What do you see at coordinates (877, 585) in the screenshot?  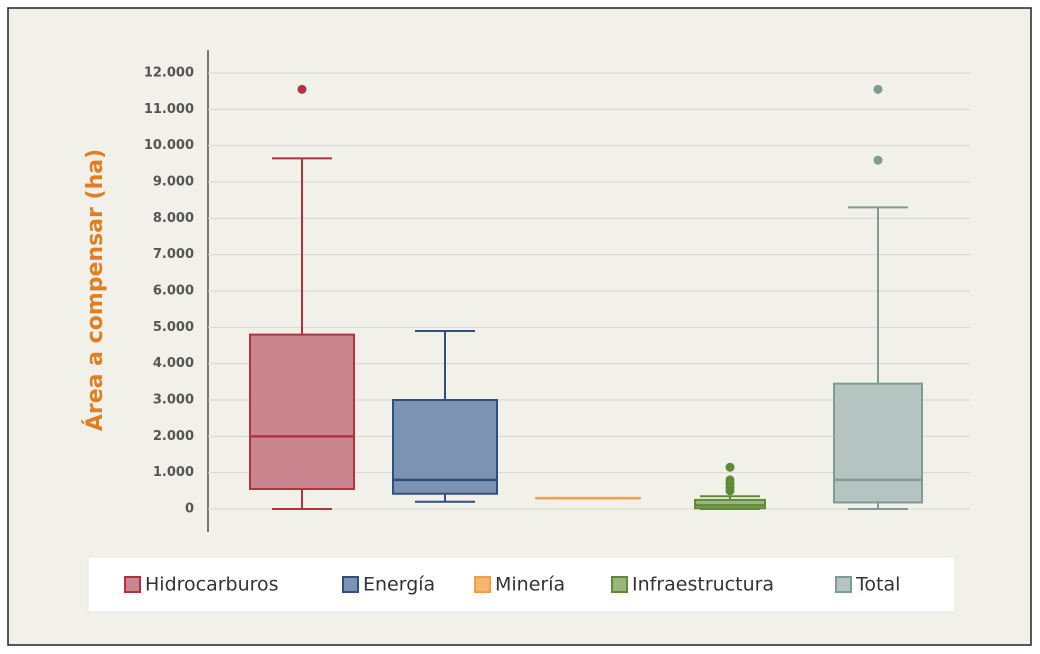 I see `legend-label: Total` at bounding box center [877, 585].